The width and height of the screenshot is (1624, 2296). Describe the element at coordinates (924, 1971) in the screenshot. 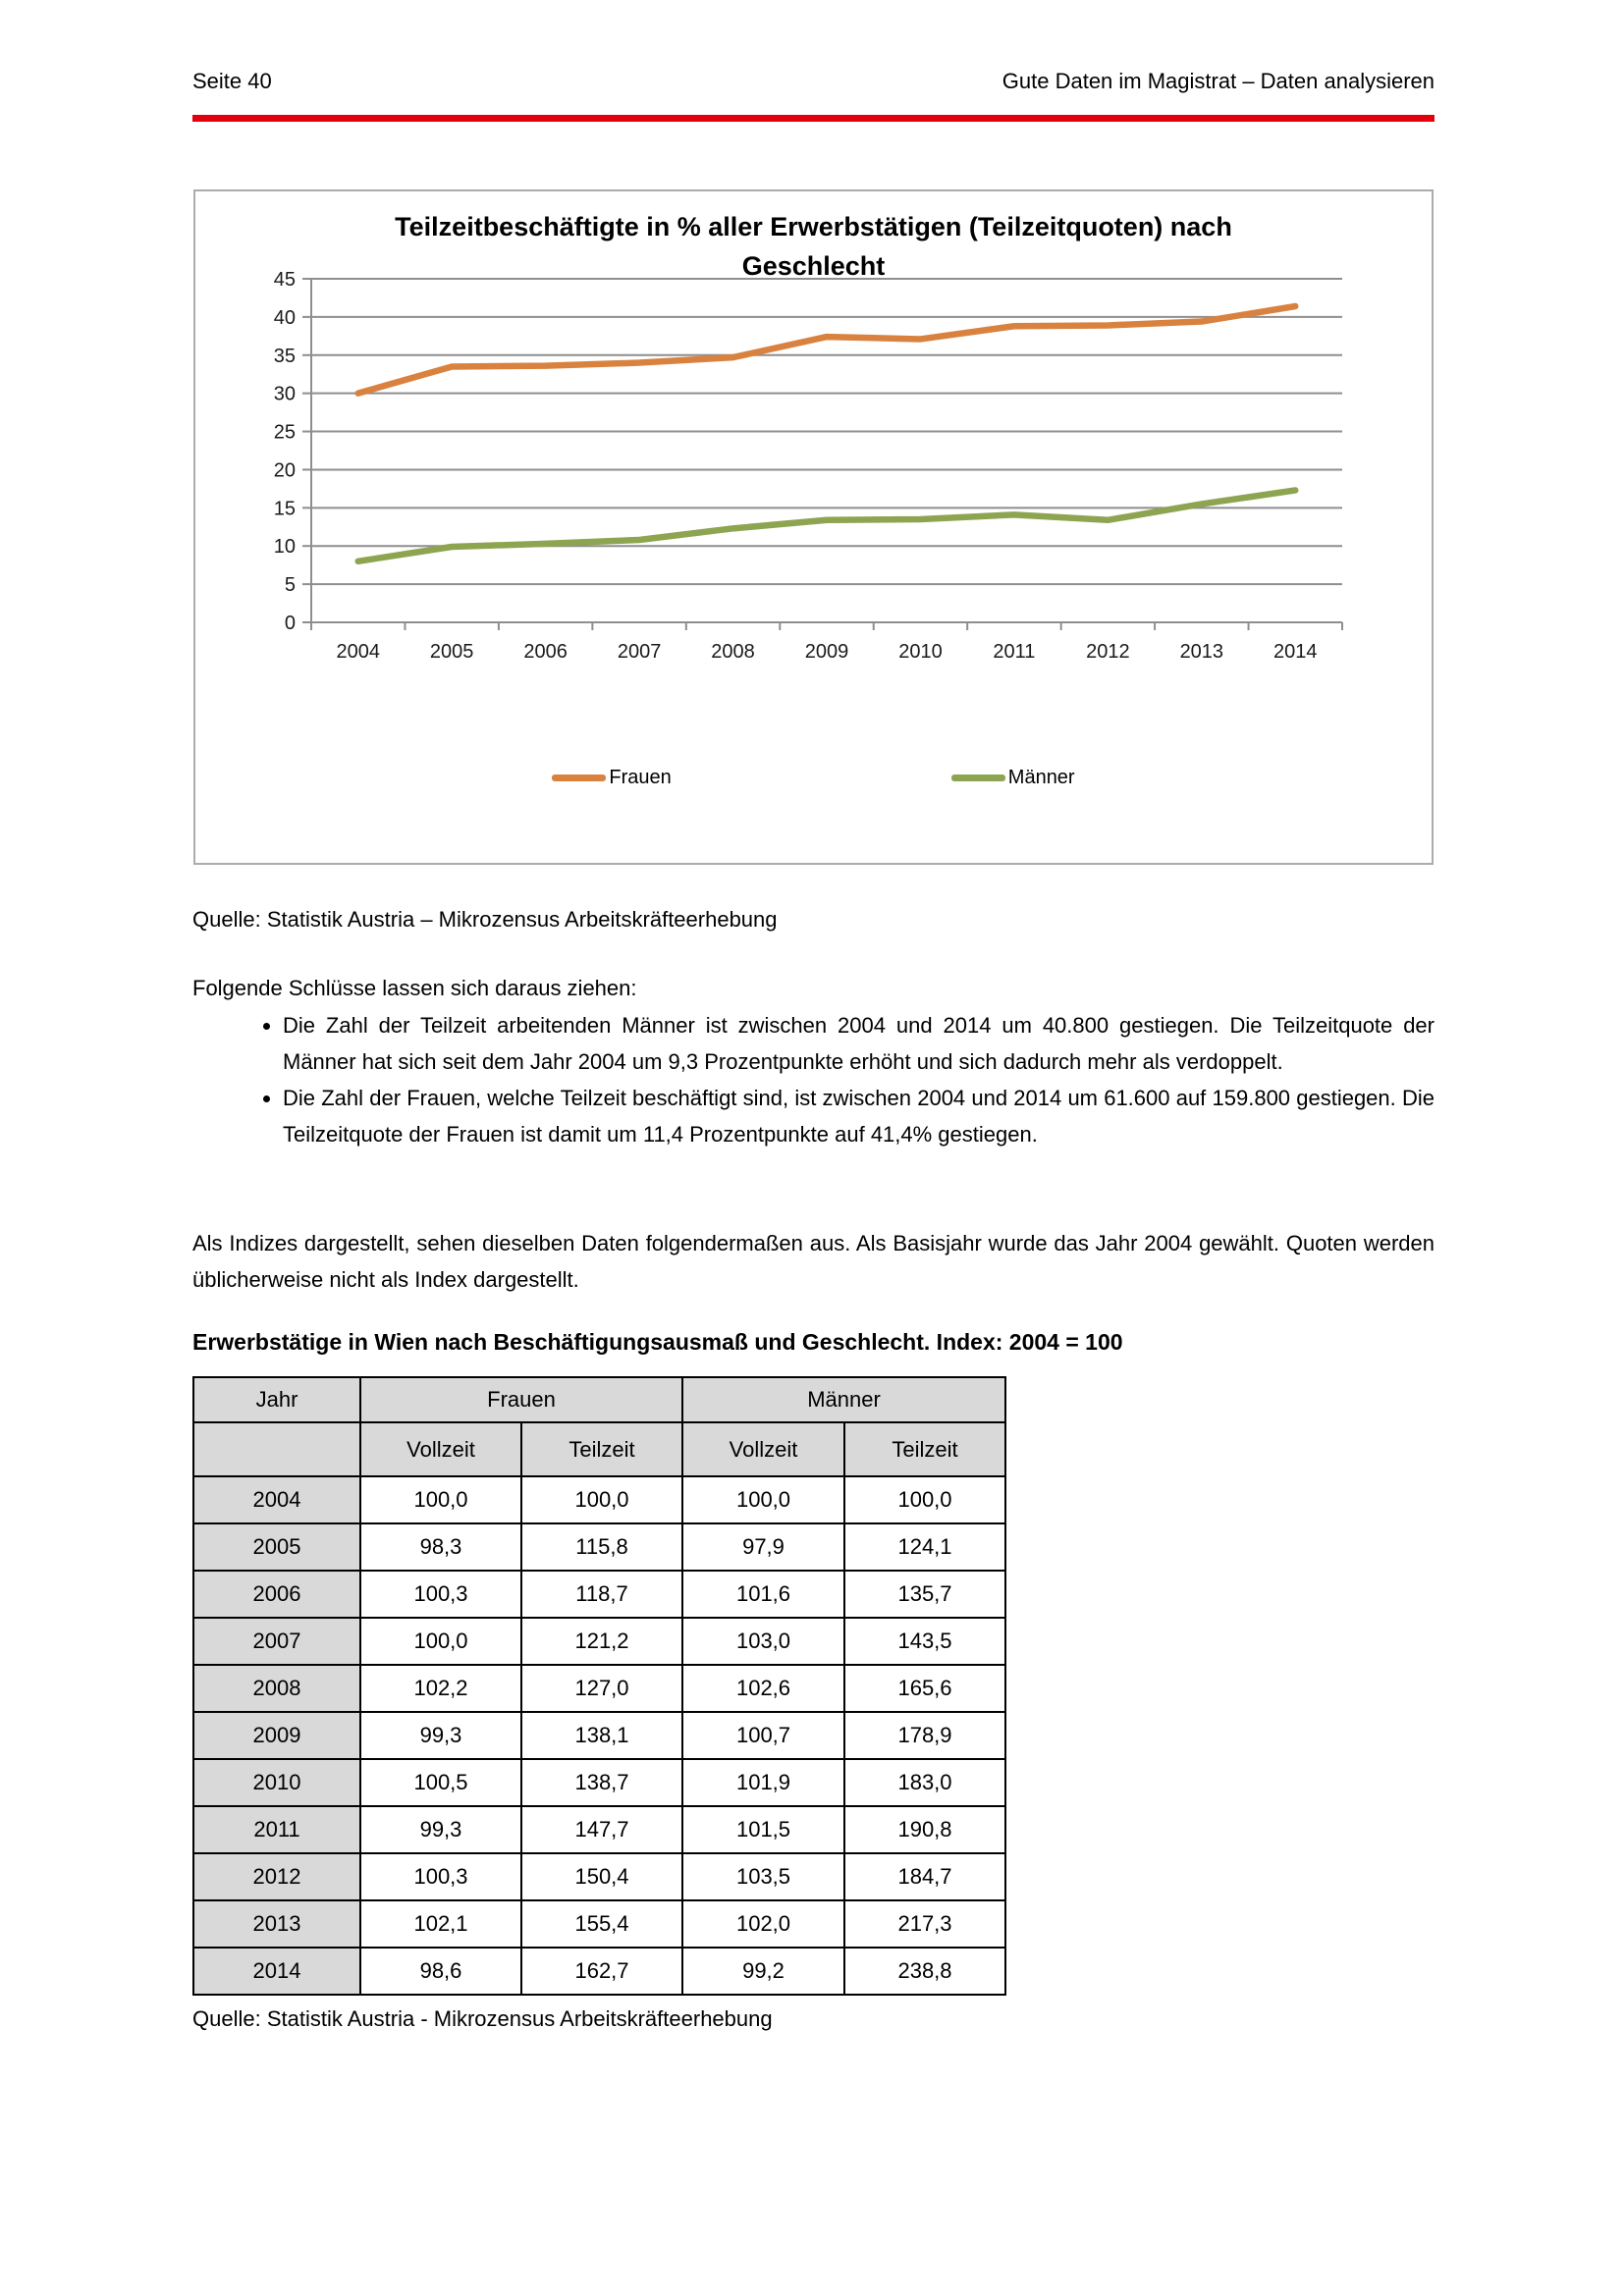

I see `index-value-cell: 238,8` at that location.